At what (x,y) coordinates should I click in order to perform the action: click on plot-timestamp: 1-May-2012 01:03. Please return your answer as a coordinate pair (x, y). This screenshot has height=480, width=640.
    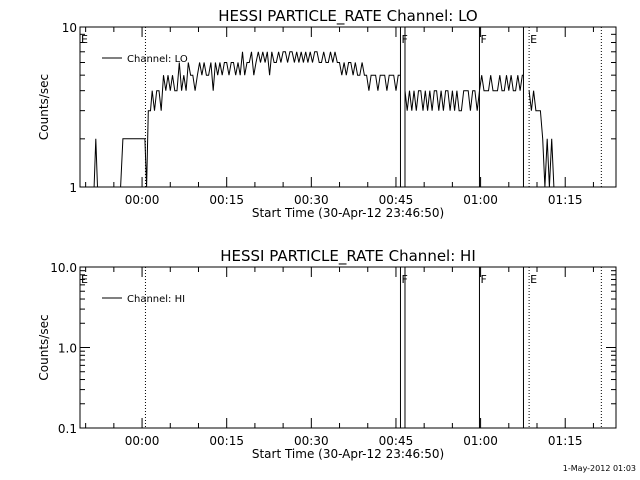
    Looking at the image, I should click on (599, 468).